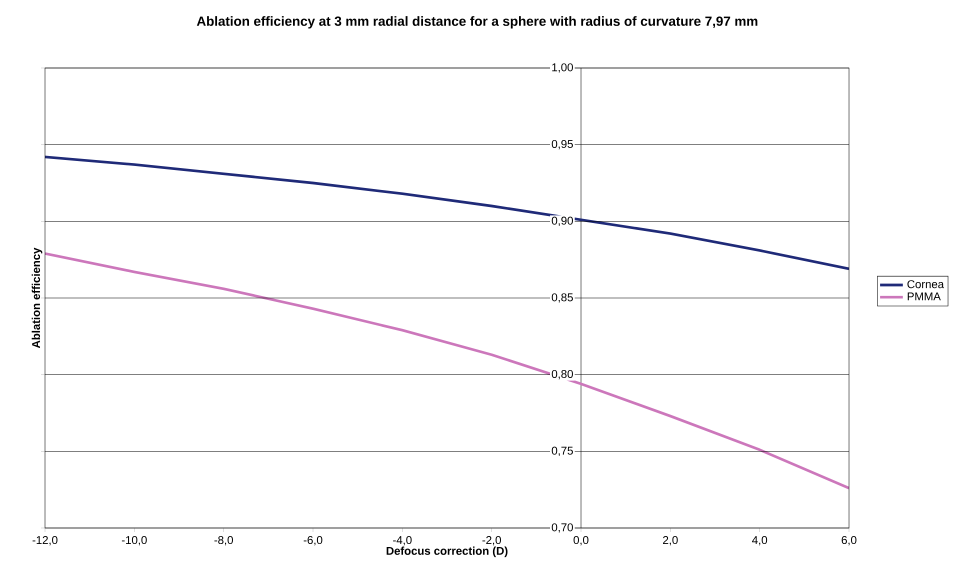 The height and width of the screenshot is (575, 955). I want to click on x-tick-label: 2,0, so click(670, 541).